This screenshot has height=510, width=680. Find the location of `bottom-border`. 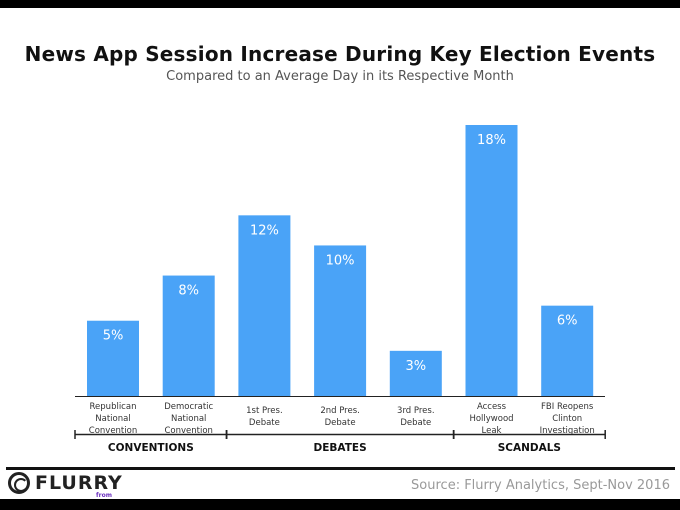

bottom-border is located at coordinates (340, 504).